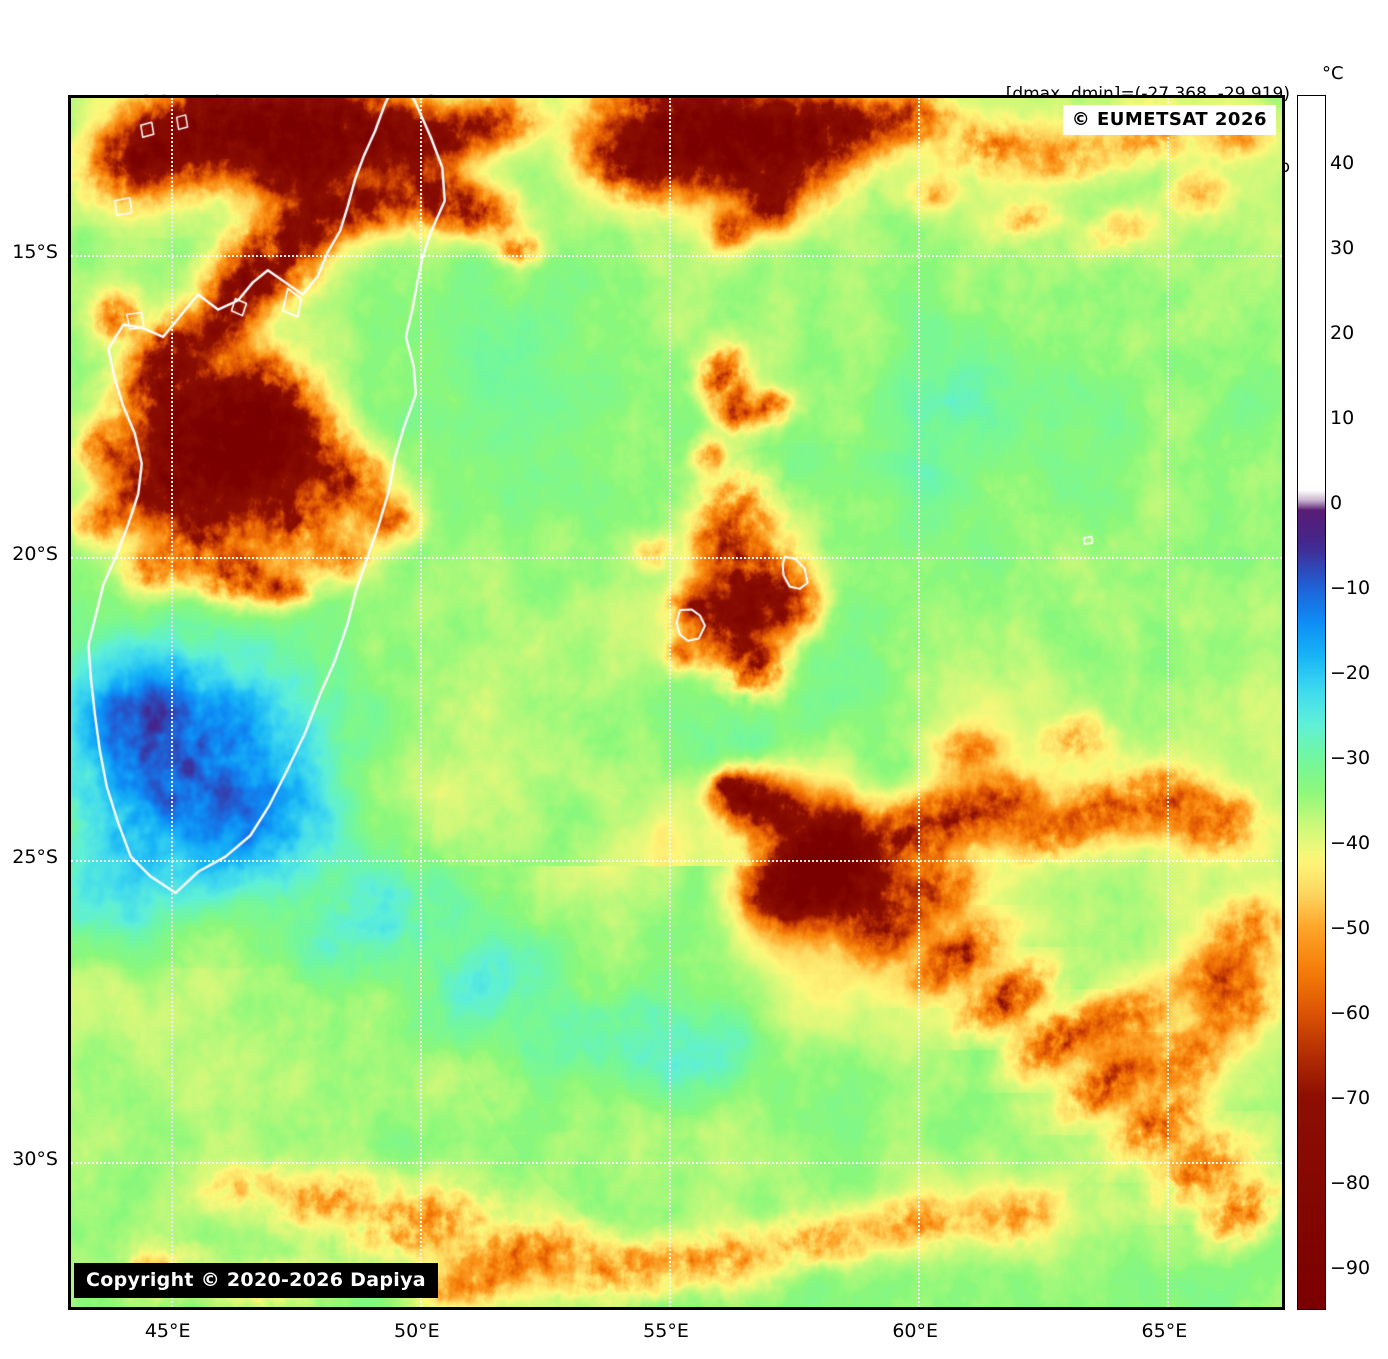 The height and width of the screenshot is (1359, 1388). Describe the element at coordinates (417, 1331) in the screenshot. I see `xtick-label: 50°E` at that location.